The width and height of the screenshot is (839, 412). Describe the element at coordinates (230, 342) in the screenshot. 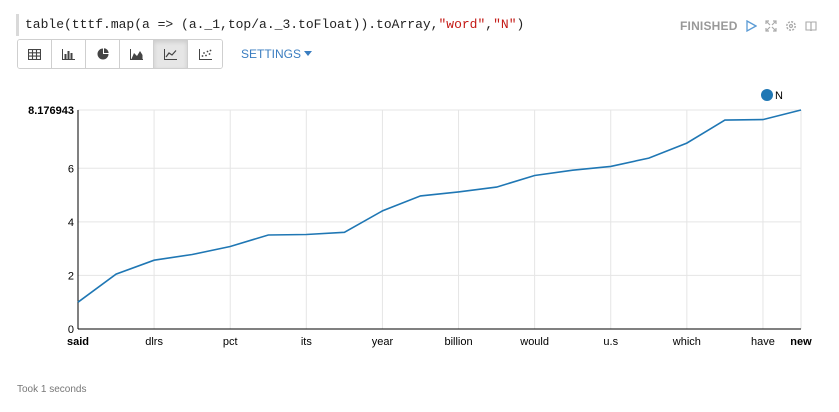

I see `x-tick-label: pct` at that location.